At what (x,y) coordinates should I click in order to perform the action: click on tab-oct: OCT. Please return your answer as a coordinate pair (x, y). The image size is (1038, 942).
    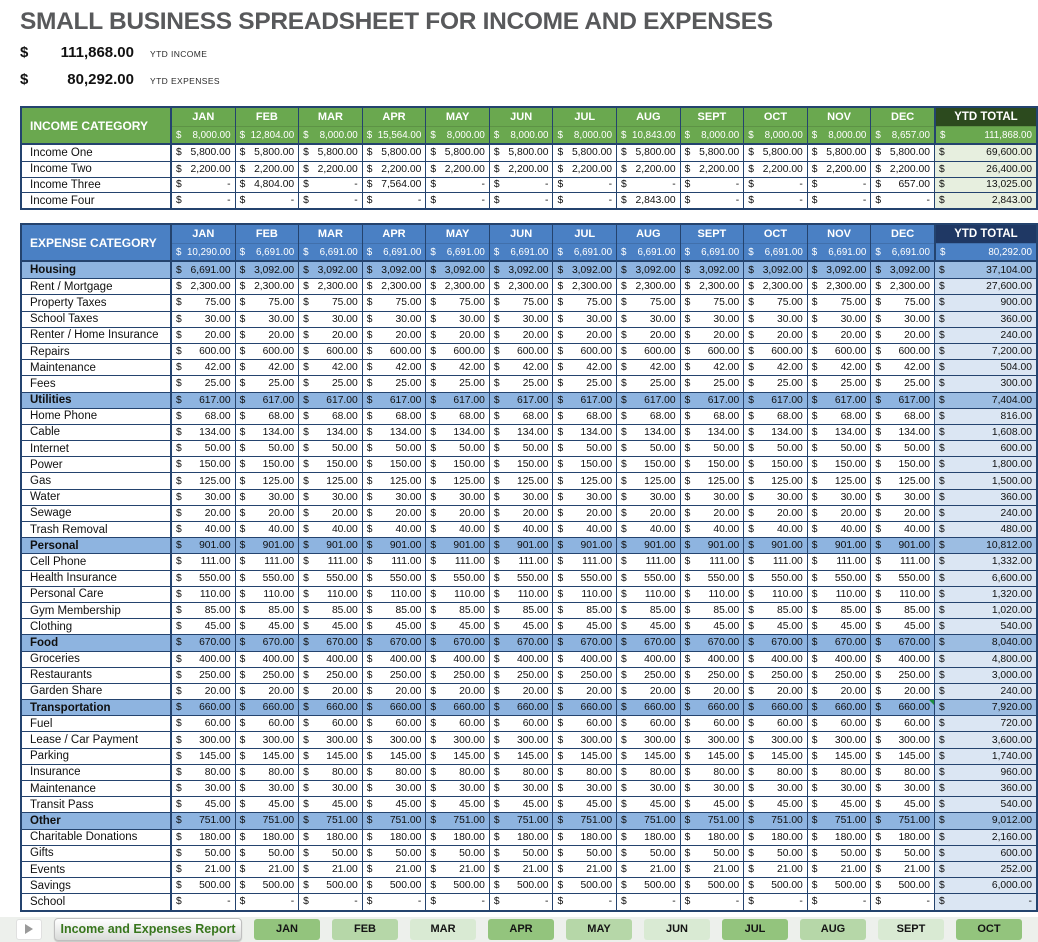
    Looking at the image, I should click on (989, 929).